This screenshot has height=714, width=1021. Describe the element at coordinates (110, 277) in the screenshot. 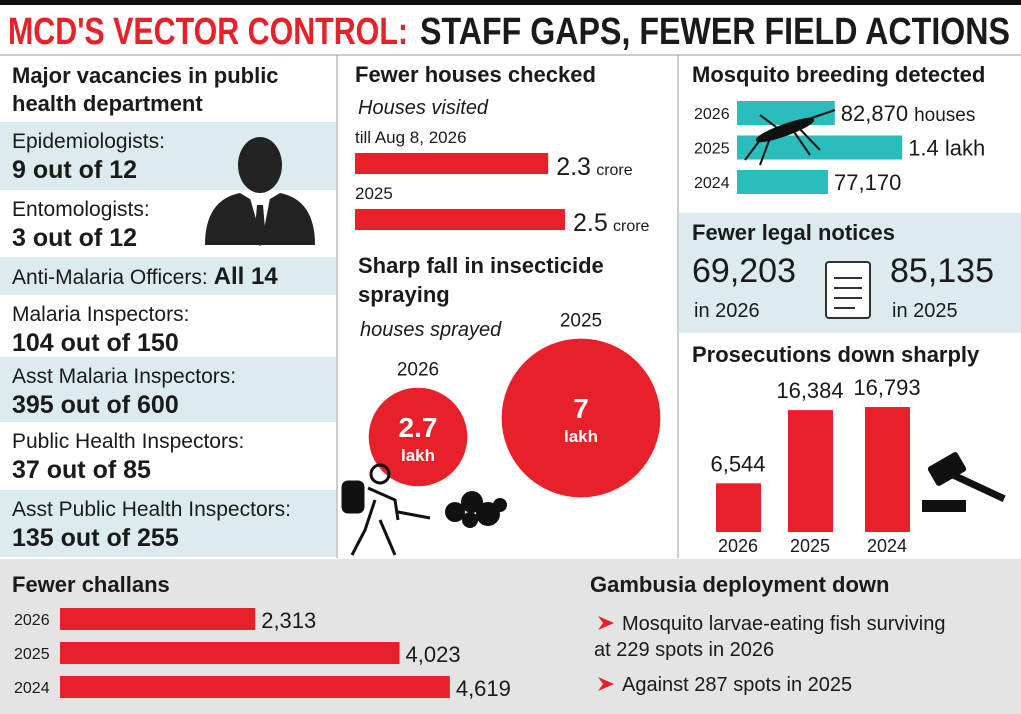

I see `role: Anti-Malaria Officers:` at that location.